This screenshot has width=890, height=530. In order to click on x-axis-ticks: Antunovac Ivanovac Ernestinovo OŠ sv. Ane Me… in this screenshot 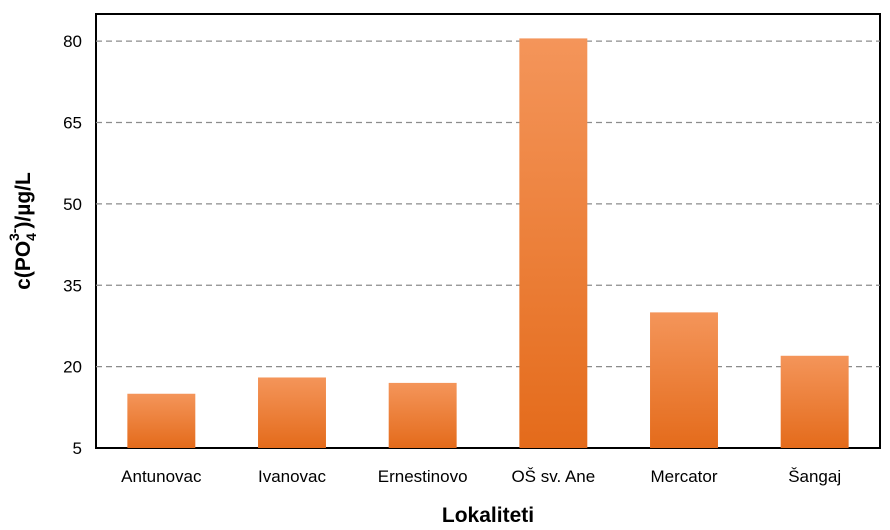, I will do `click(481, 476)`.